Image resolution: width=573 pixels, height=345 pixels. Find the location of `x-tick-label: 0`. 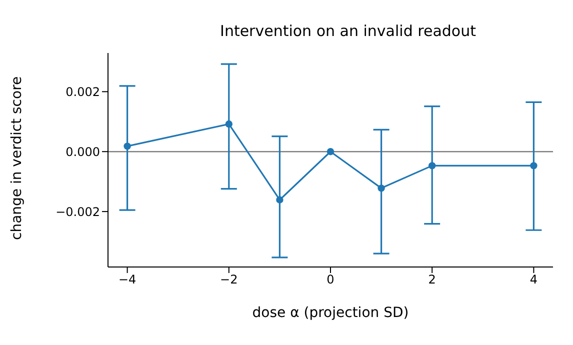

x-tick-label: 0 is located at coordinates (330, 279).